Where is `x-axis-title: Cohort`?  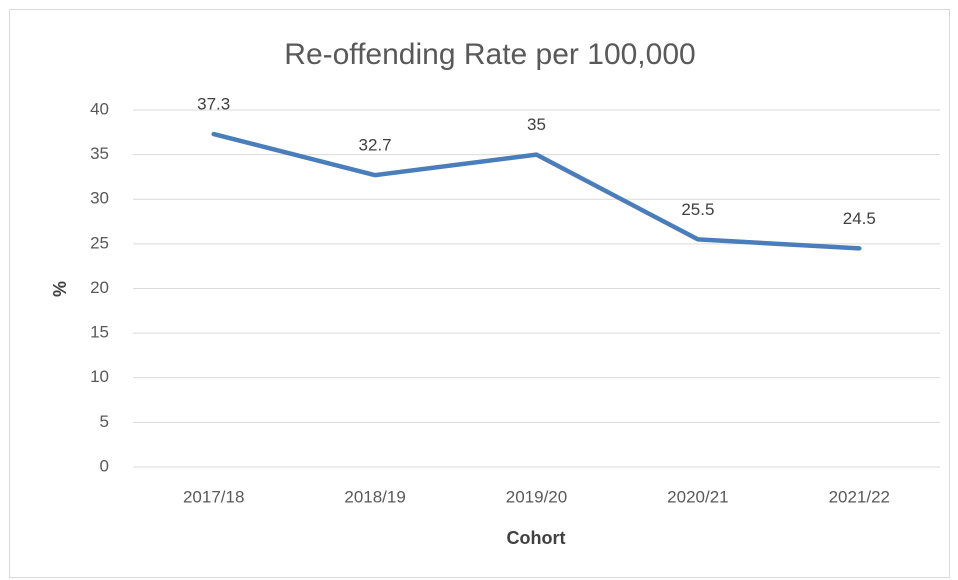
x-axis-title: Cohort is located at coordinates (536, 538).